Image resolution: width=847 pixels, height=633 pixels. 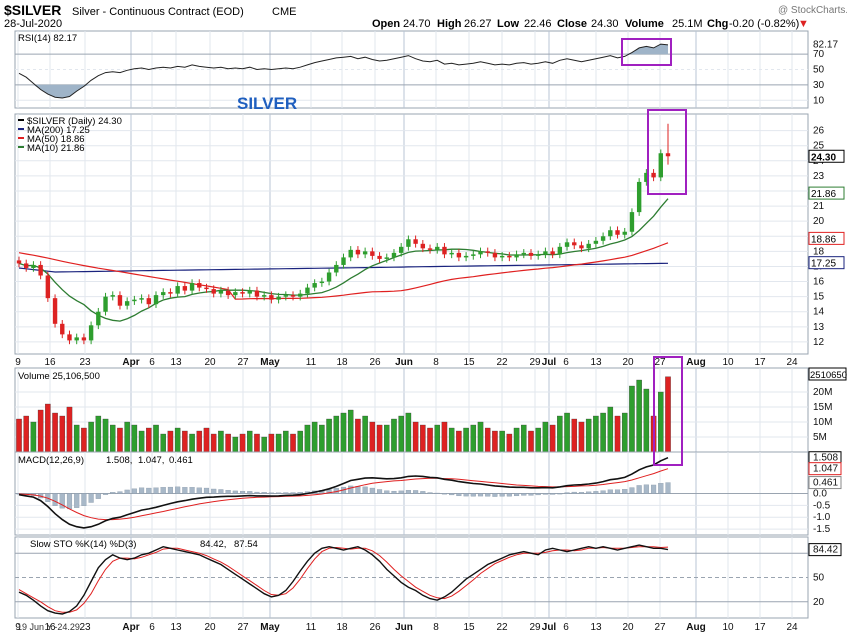 I want to click on x-tick-label: Jul, so click(x=549, y=627).